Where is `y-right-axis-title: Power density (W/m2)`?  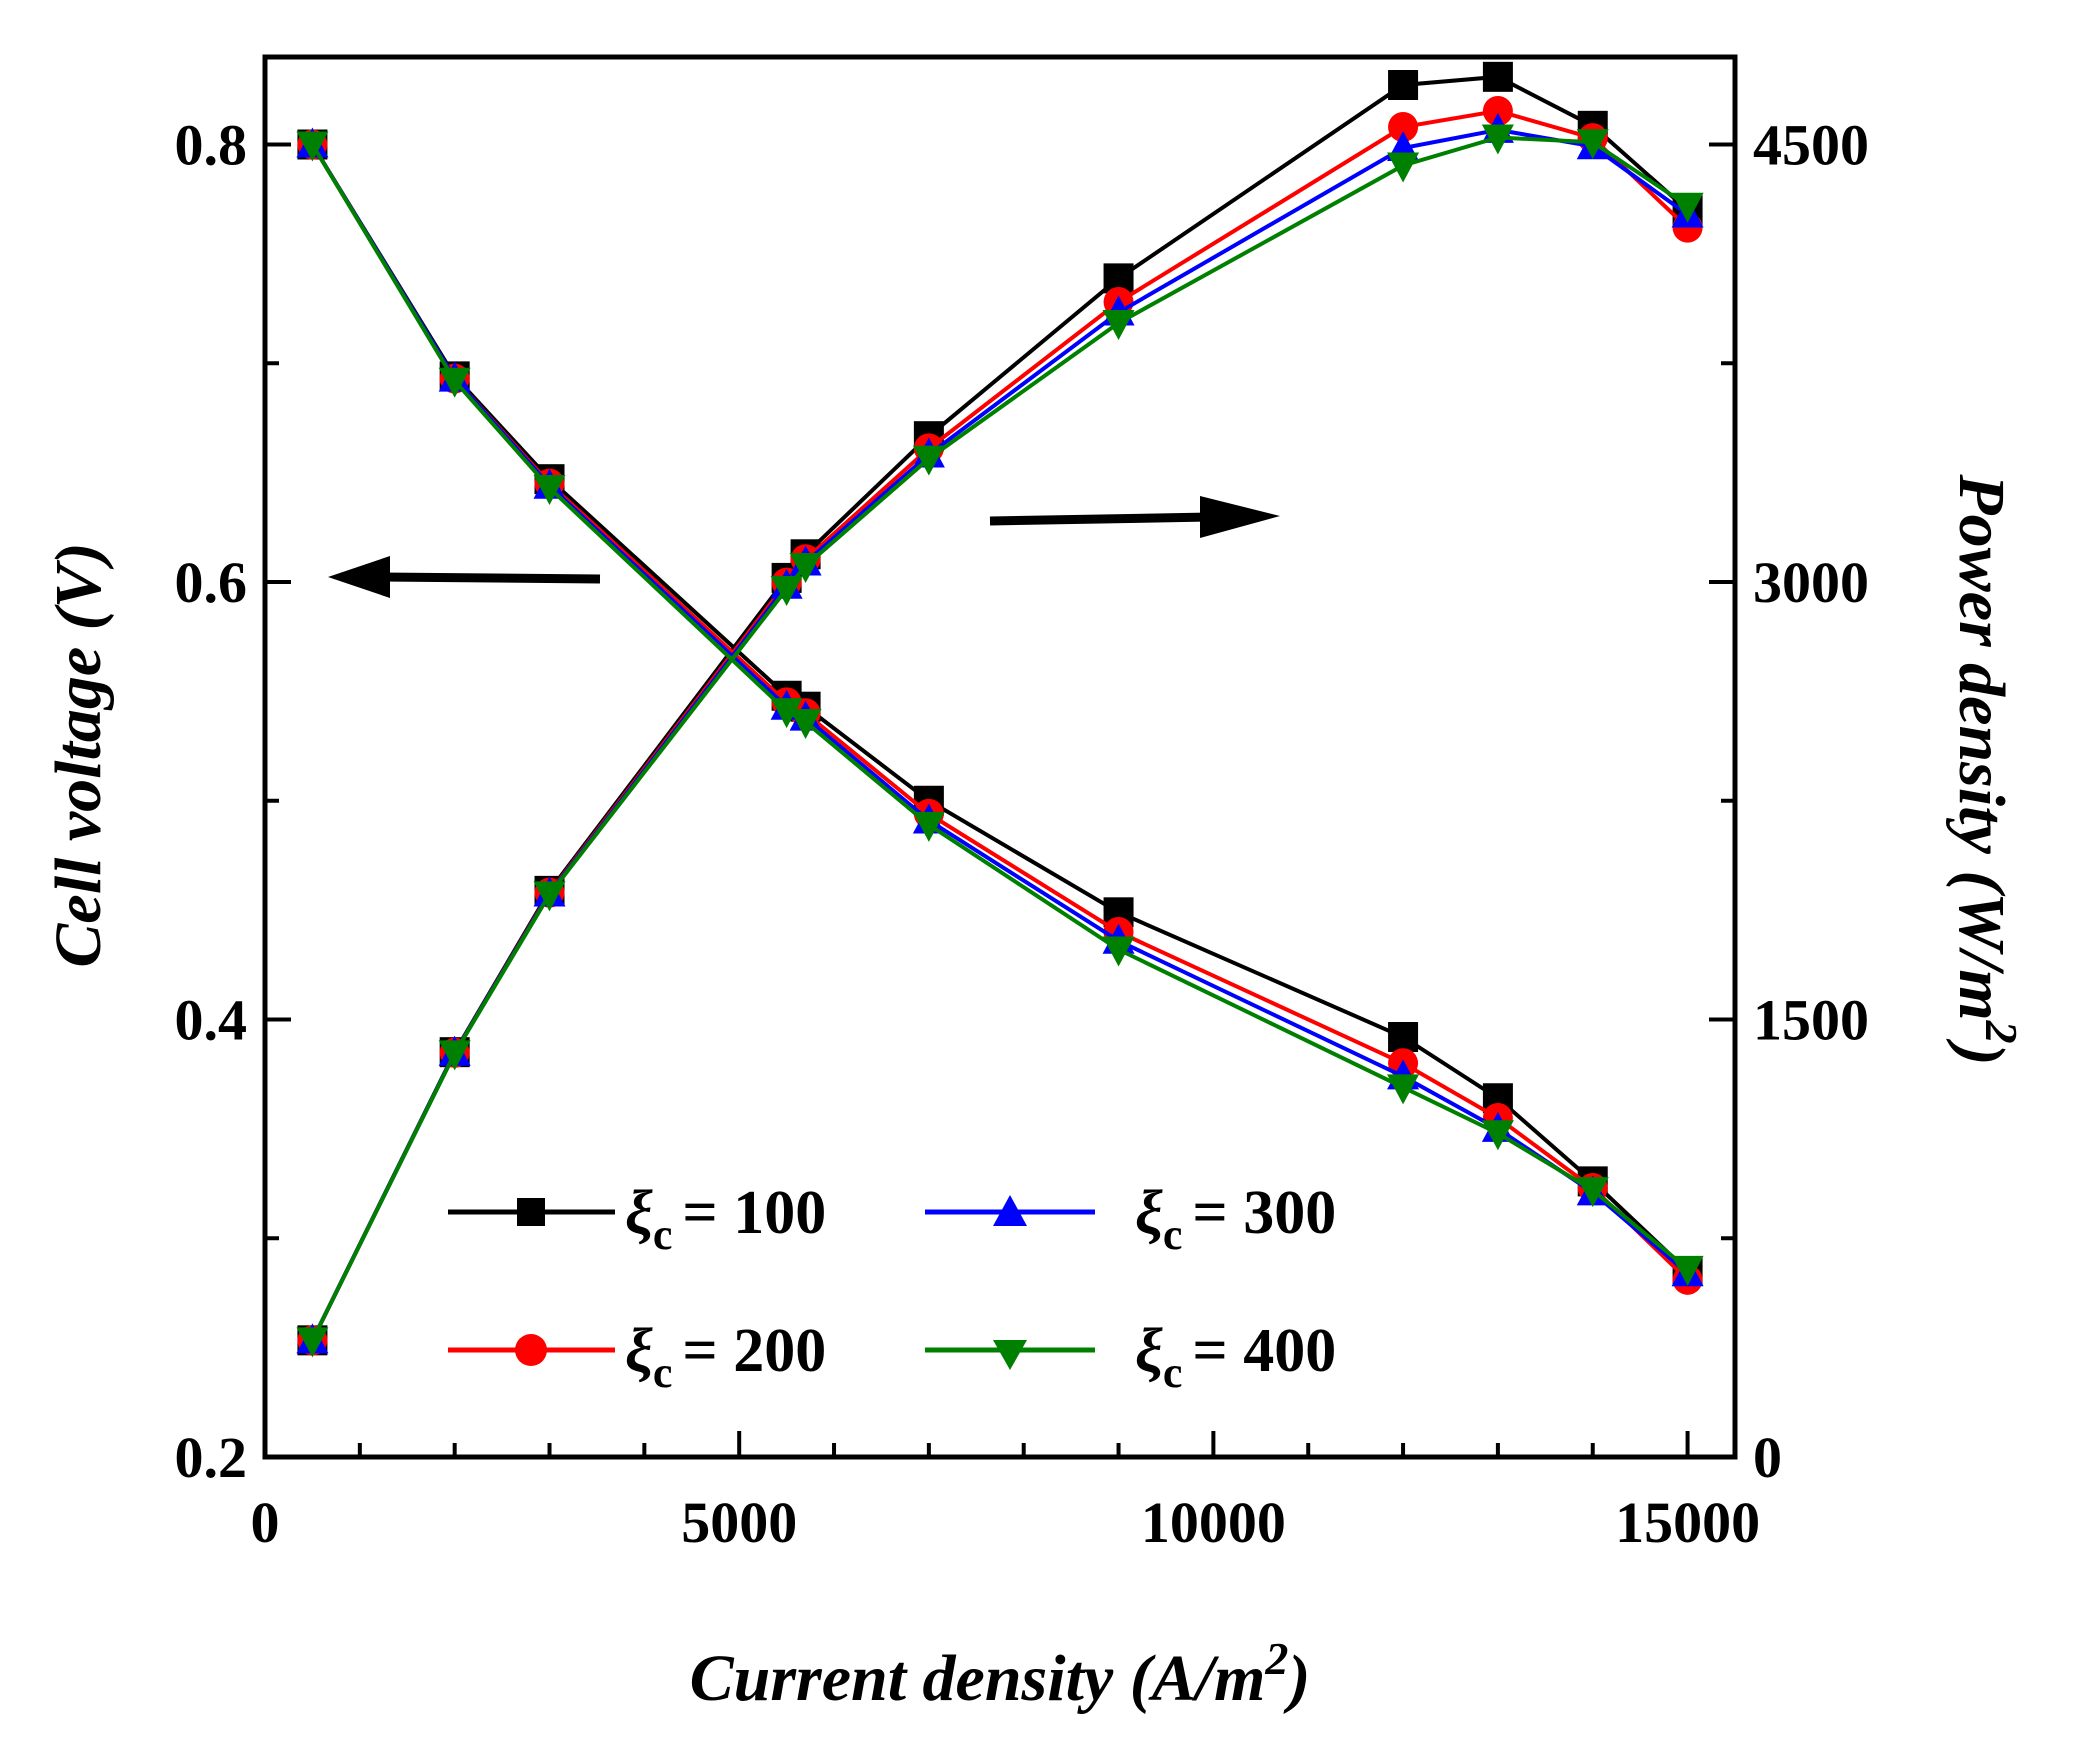 y-right-axis-title: Power density (W/m2) is located at coordinates (1986, 769).